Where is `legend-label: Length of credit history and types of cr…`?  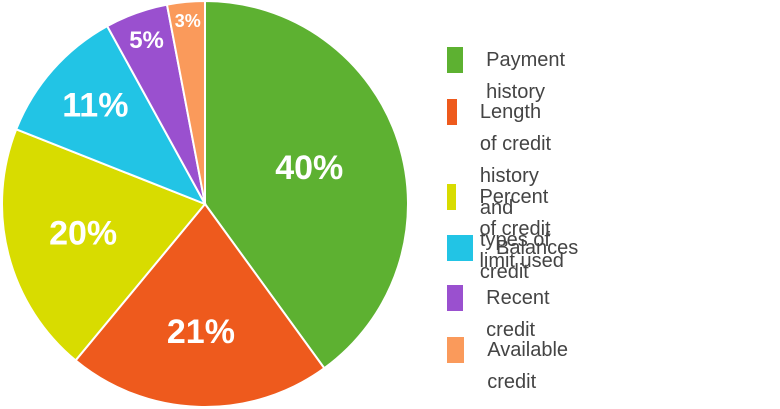 legend-label: Length of credit history and types of cr… is located at coordinates (515, 192).